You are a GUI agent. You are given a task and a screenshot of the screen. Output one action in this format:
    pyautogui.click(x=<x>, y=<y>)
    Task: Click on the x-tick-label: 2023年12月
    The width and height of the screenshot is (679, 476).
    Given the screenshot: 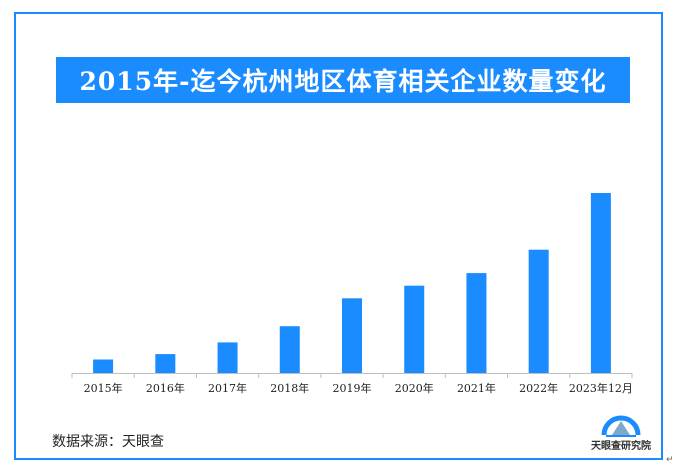 What is the action you would take?
    pyautogui.click(x=601, y=388)
    